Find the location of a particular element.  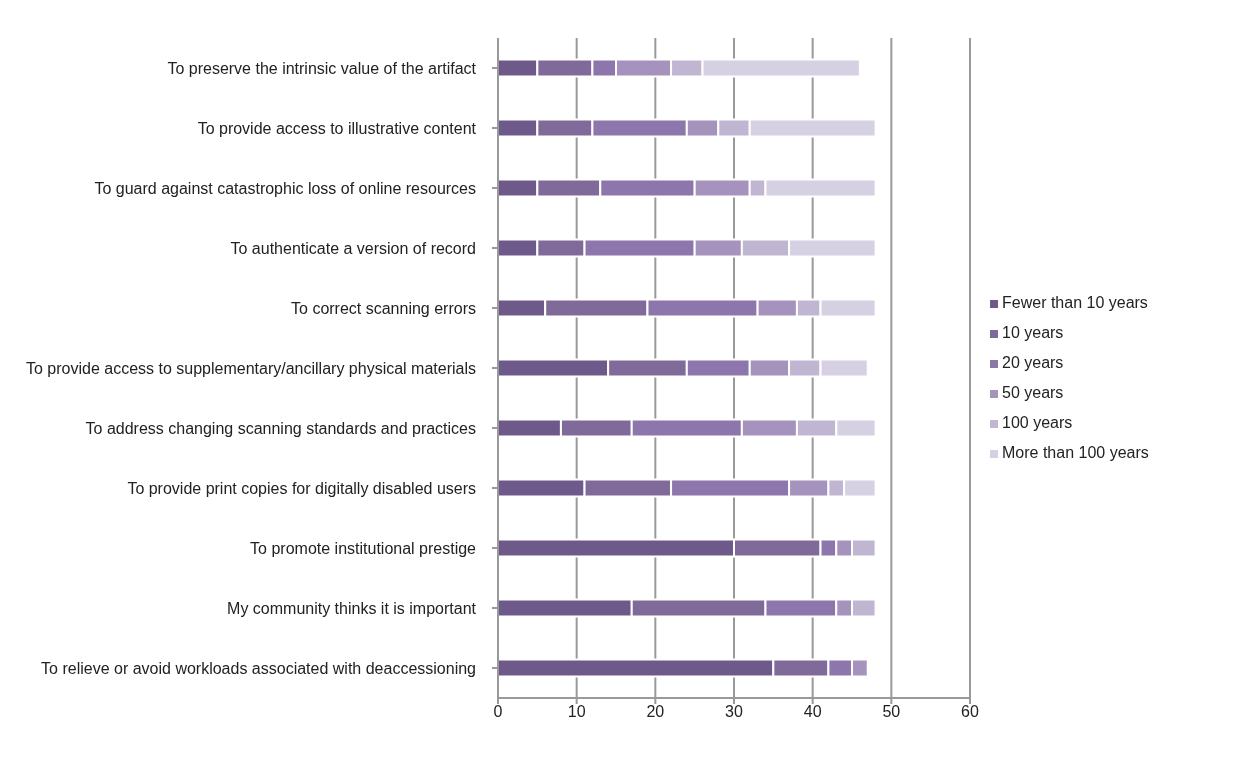

y-tick-label: To provide access to supplementary/ancillary physical materials is located at coordinates (251, 368).